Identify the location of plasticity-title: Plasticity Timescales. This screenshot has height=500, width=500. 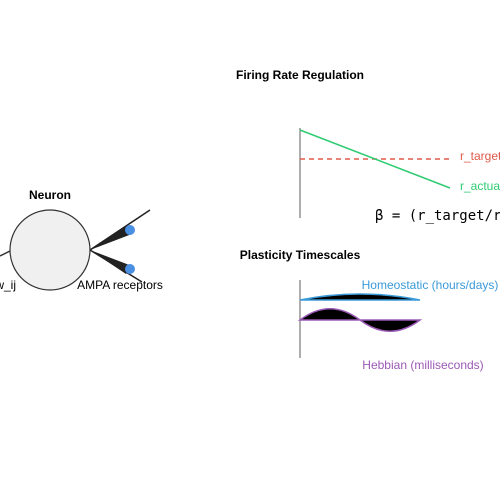
(300, 255).